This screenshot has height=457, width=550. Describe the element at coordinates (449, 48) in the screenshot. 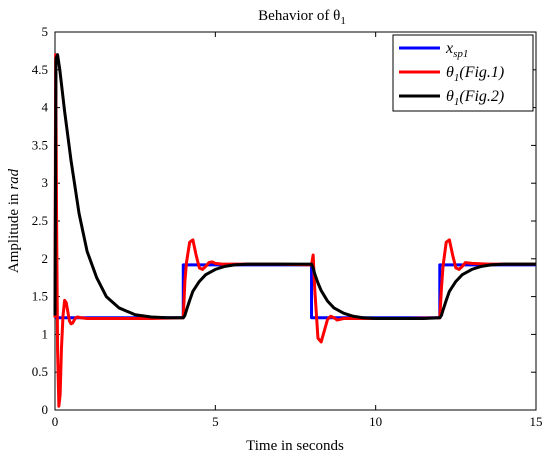

I see `legend-label-0-name: x` at that location.